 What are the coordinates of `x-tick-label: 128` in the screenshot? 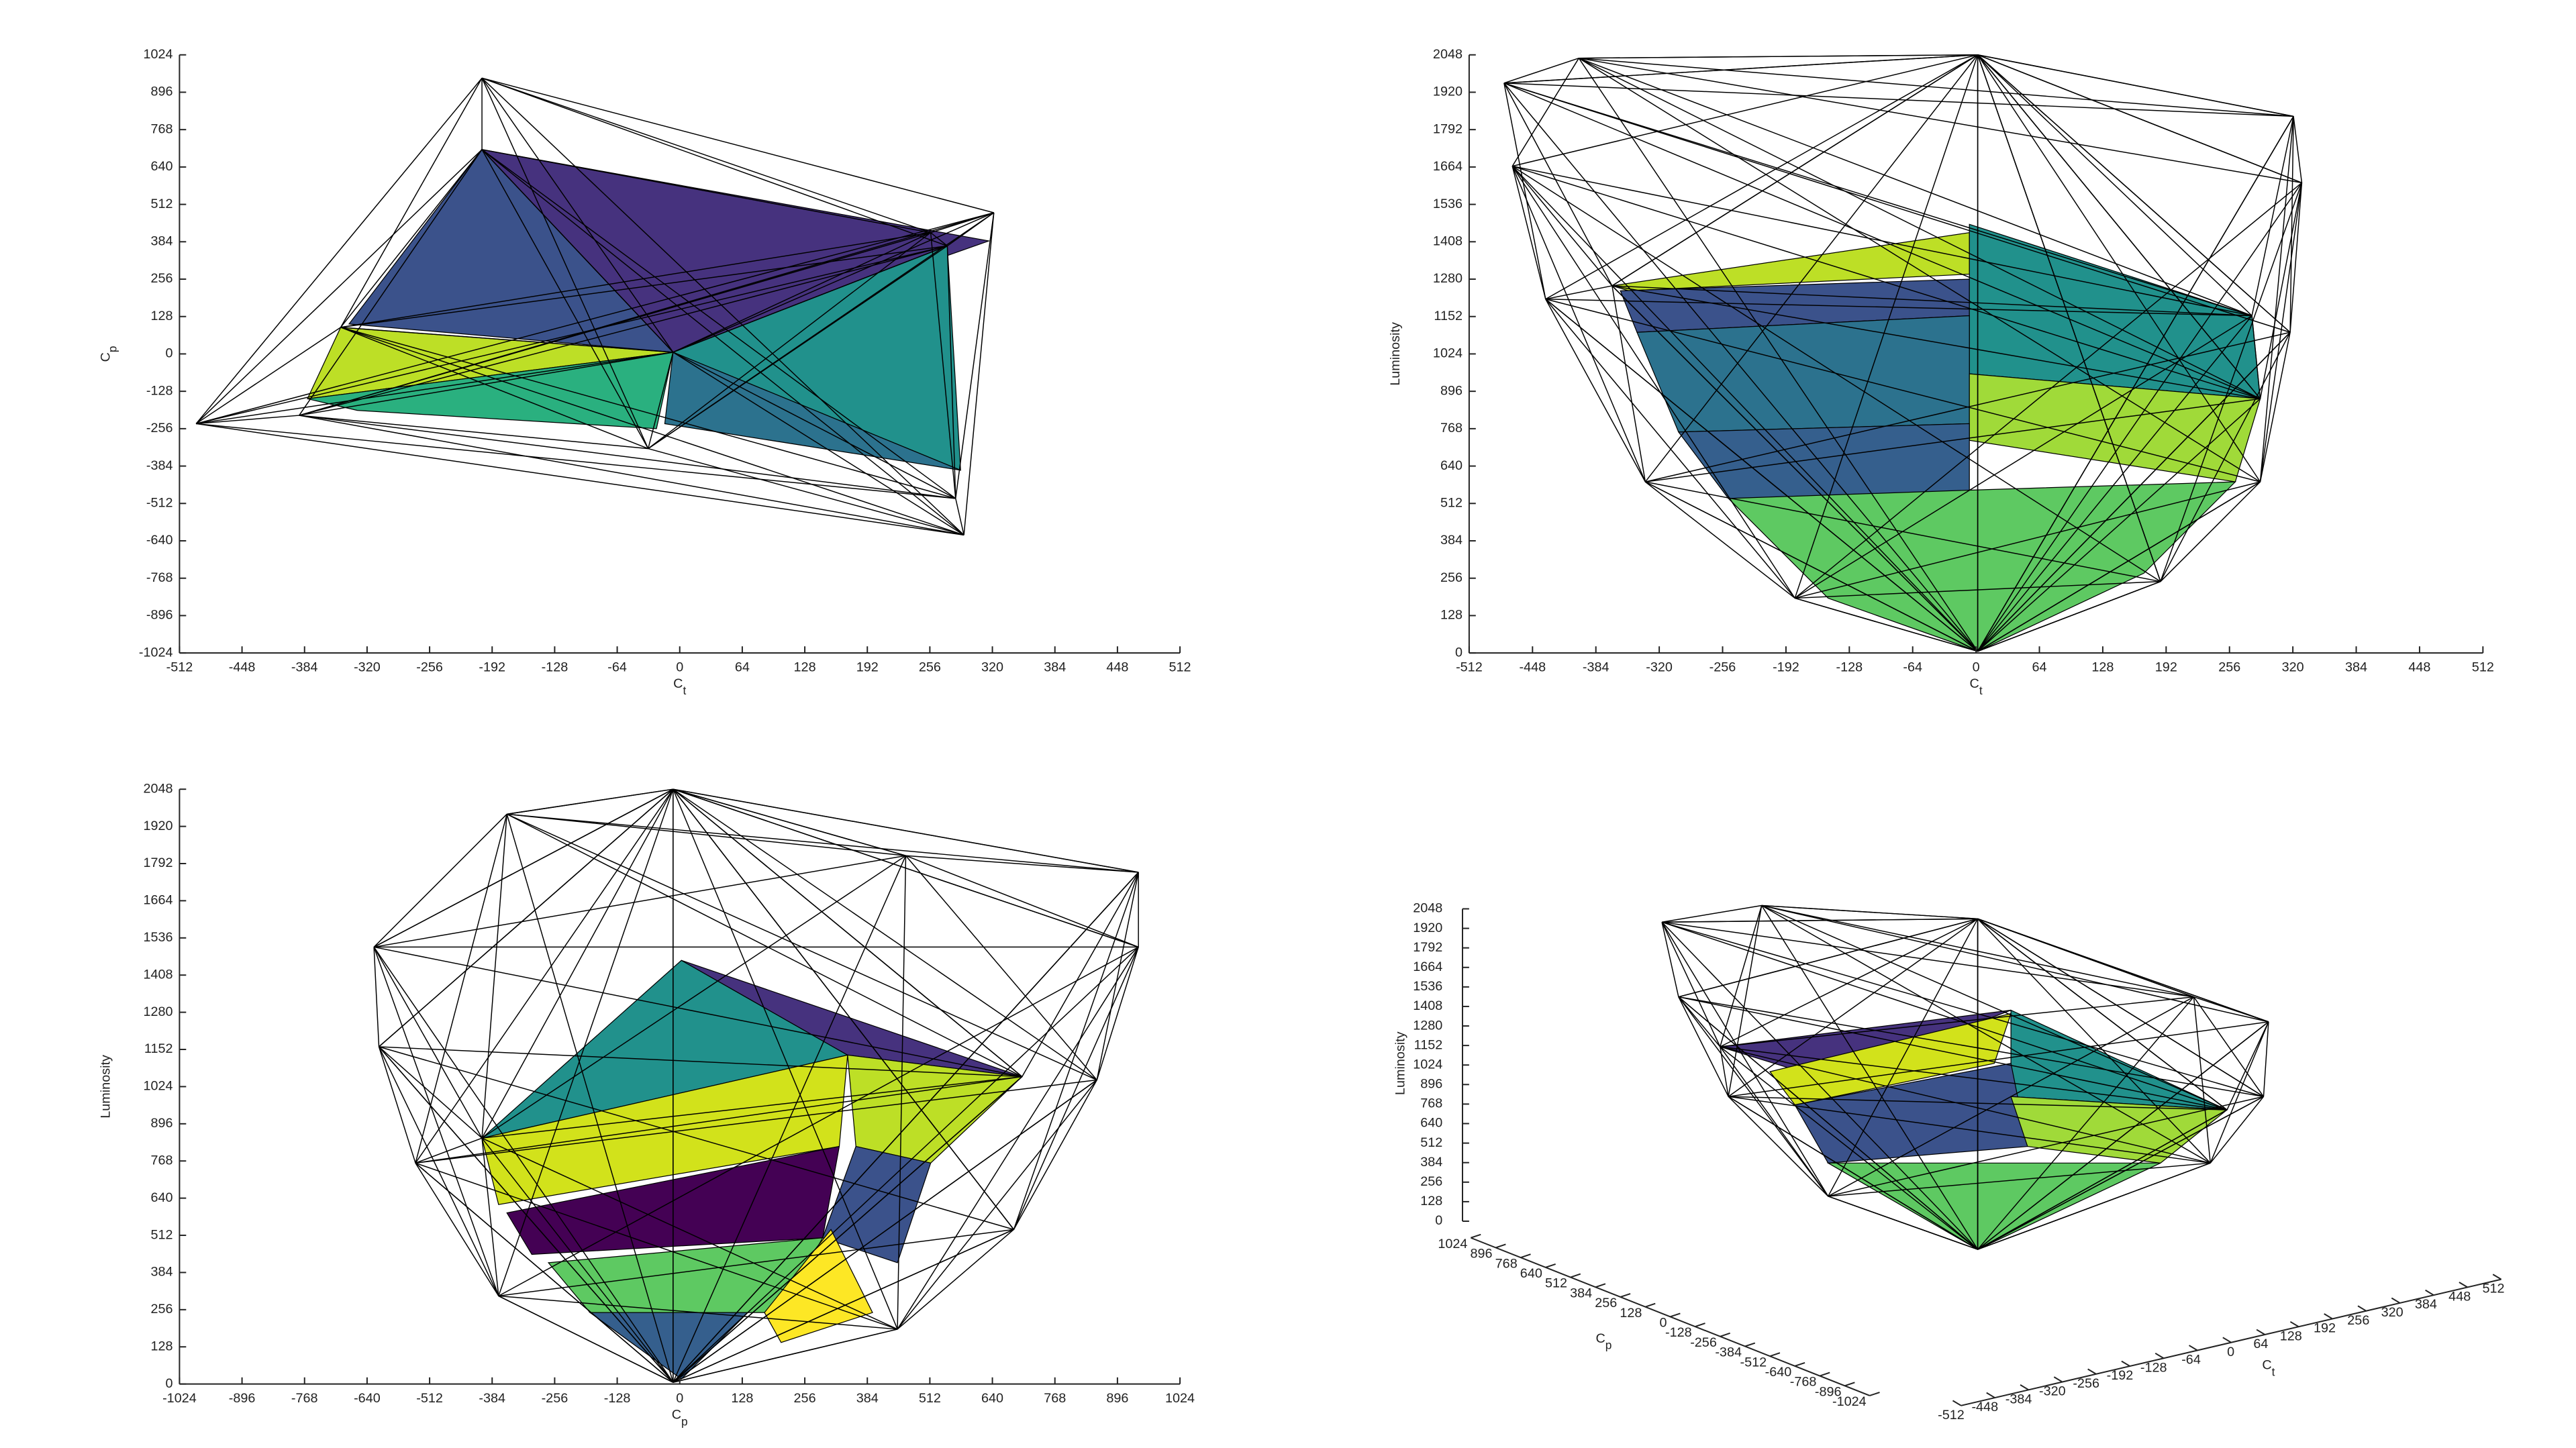 It's located at (742, 1398).